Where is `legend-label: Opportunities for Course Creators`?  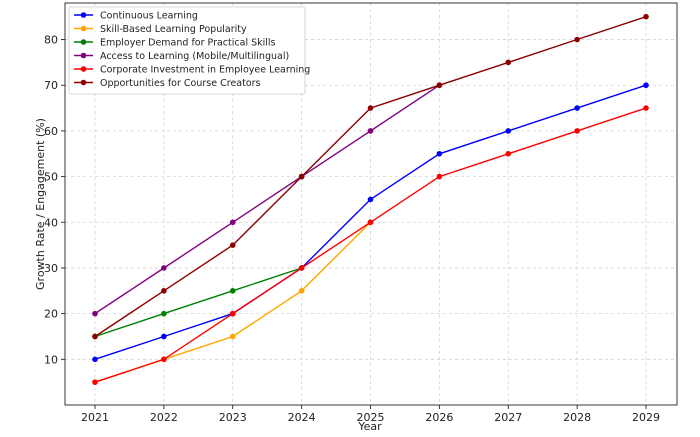 legend-label: Opportunities for Course Creators is located at coordinates (180, 83).